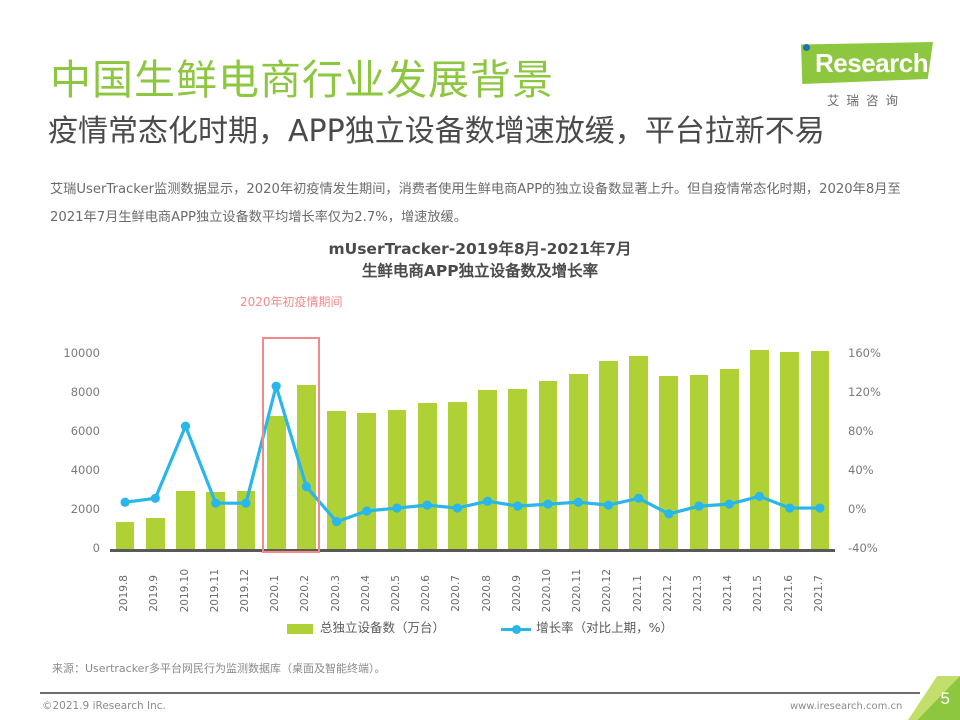  I want to click on legend-bar-label: 总独立设备数（万台）, so click(383, 627).